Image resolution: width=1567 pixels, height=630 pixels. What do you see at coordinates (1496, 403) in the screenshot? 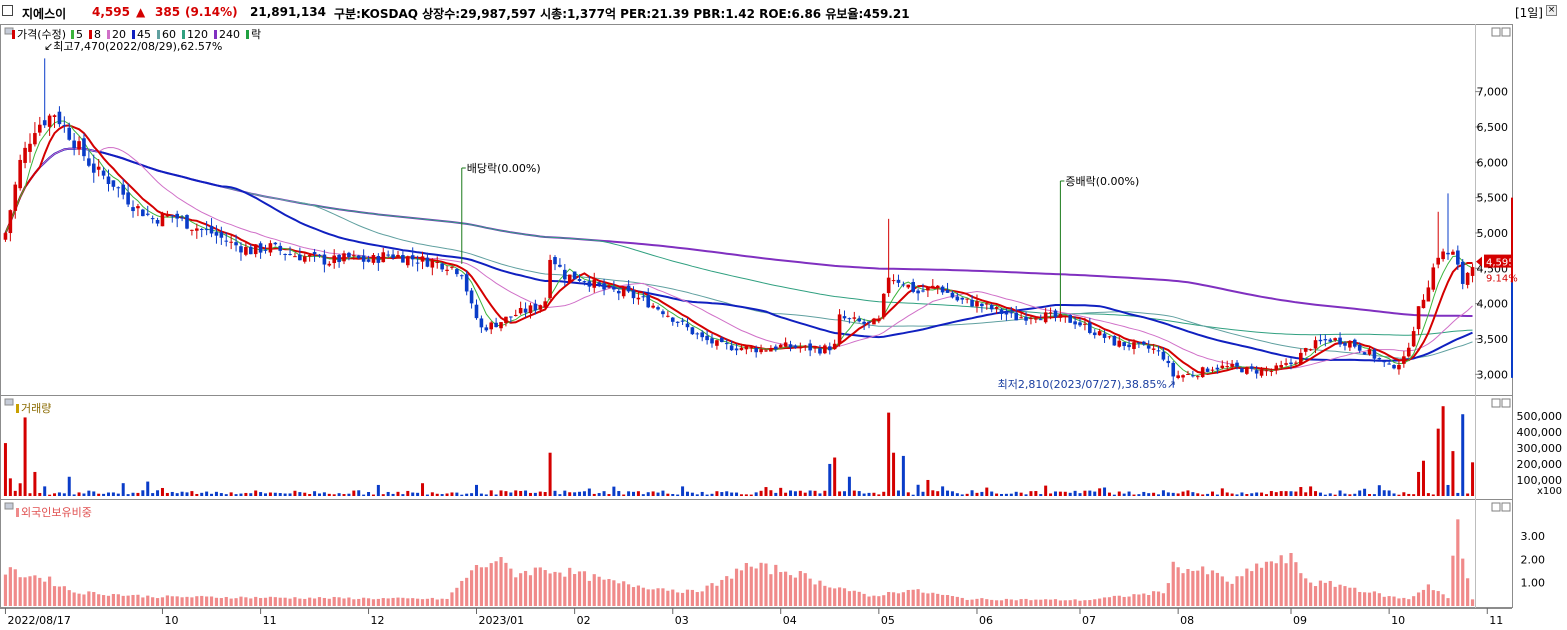
I see `volume-minimize-icon` at bounding box center [1496, 403].